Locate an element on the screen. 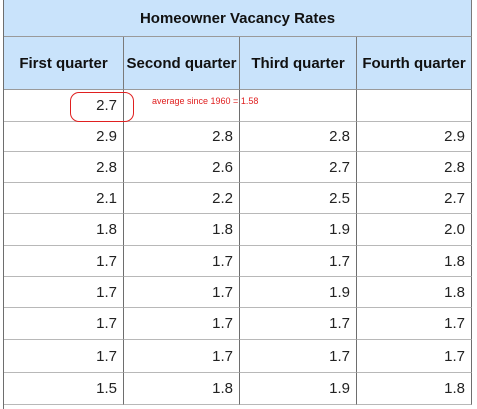 The height and width of the screenshot is (409, 477). table-cell: 2.5 is located at coordinates (298, 198).